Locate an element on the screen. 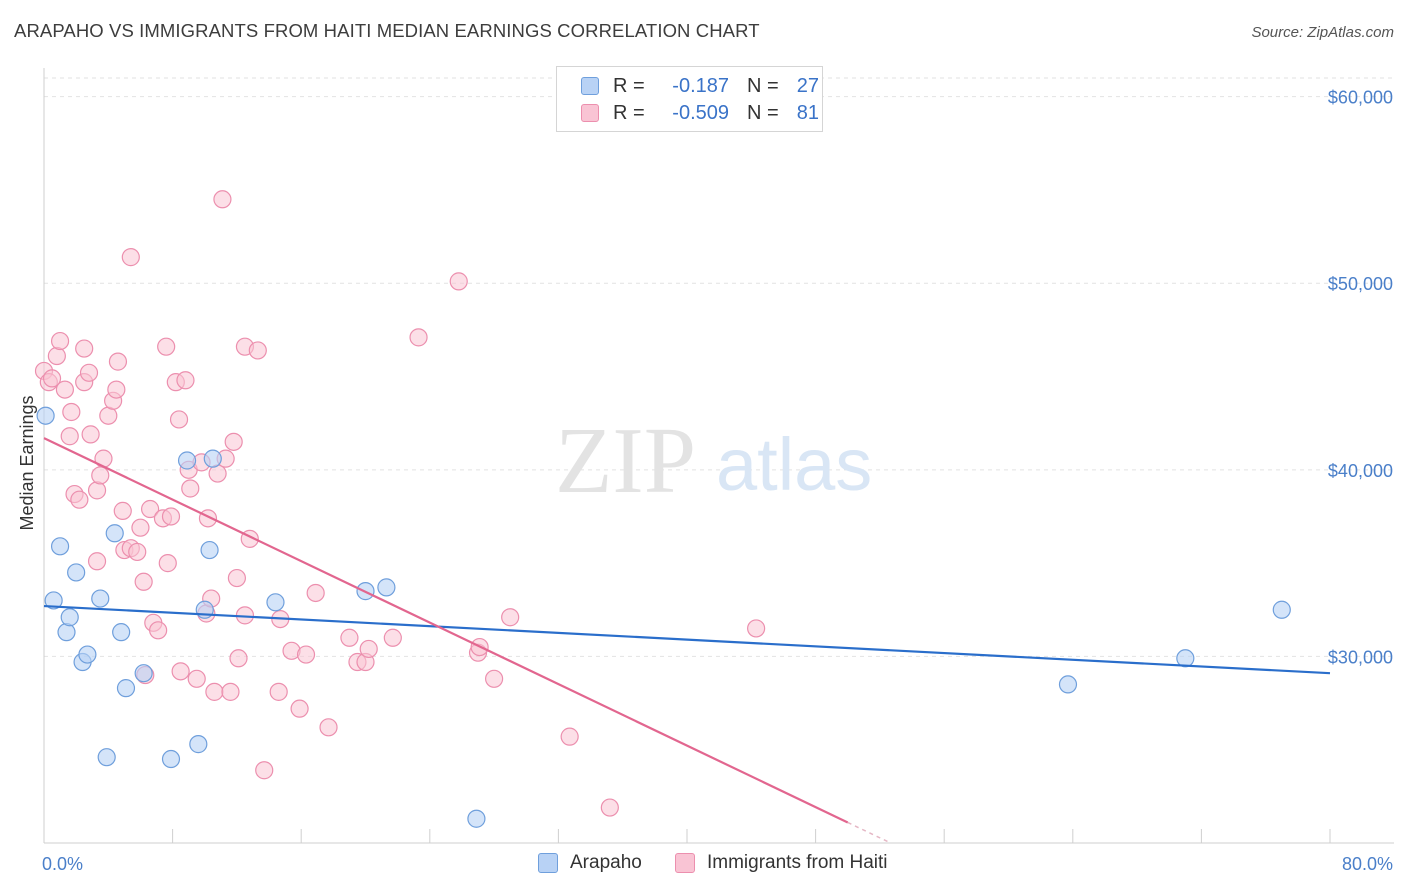  y-tick-label: $30,000 is located at coordinates (1360, 657).